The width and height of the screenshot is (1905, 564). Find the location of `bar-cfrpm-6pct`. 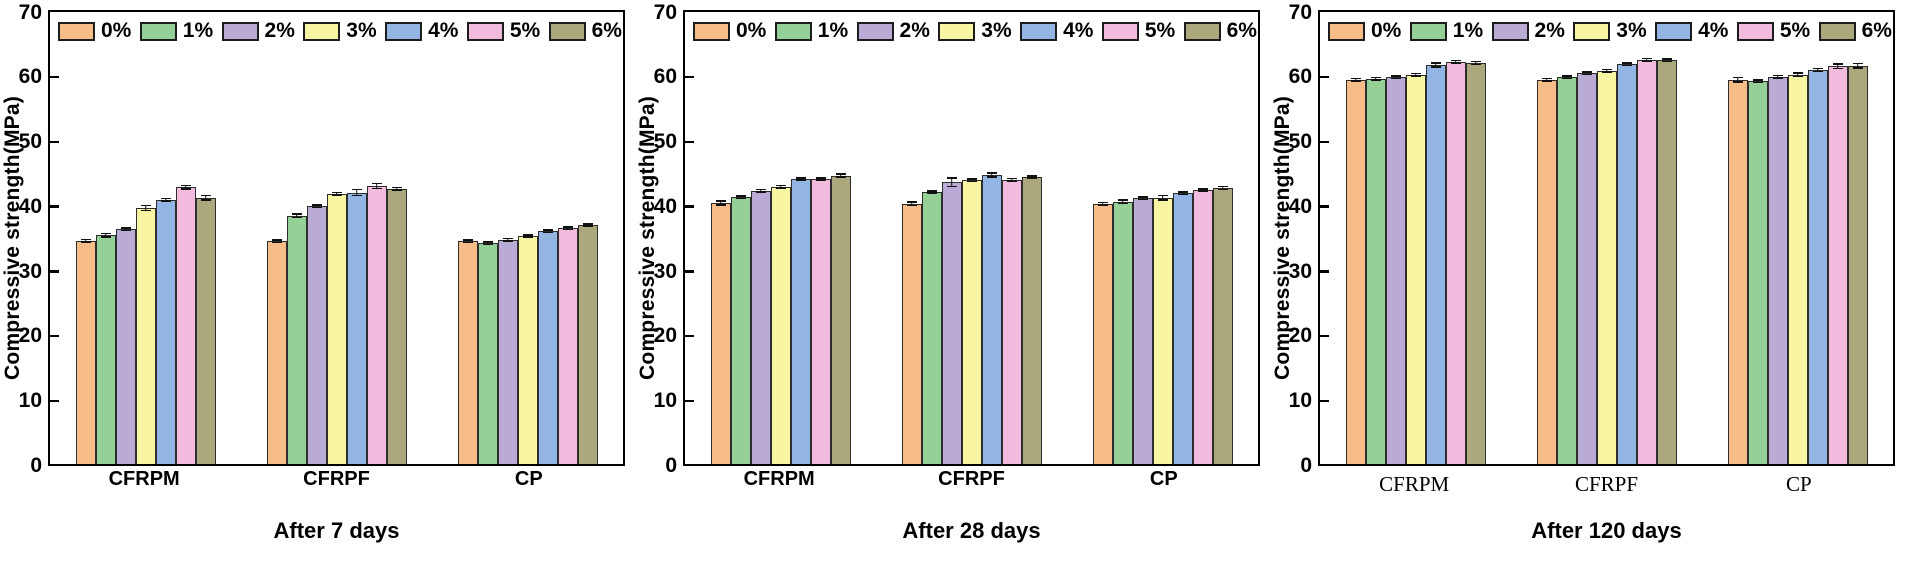

bar-cfrpm-6pct is located at coordinates (205, 329).